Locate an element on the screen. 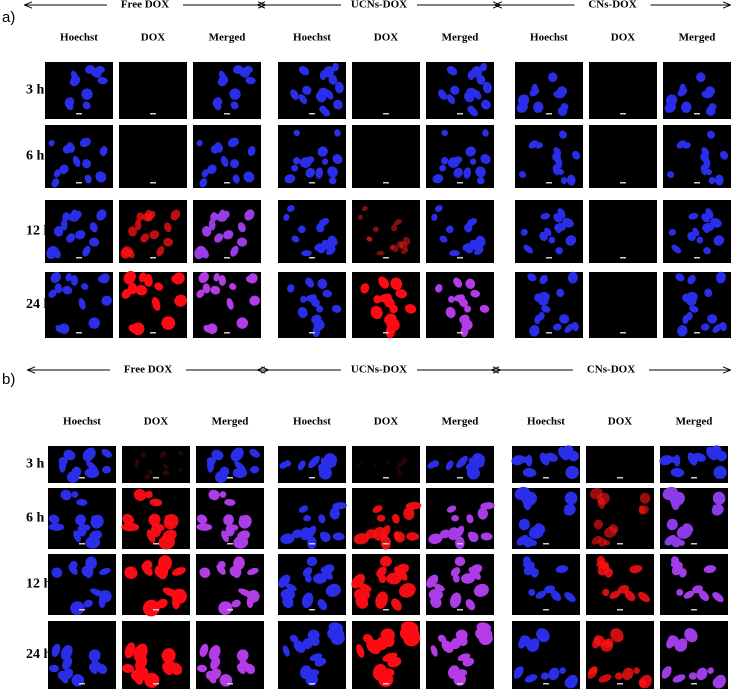  column-header: Hoechst is located at coordinates (546, 422).